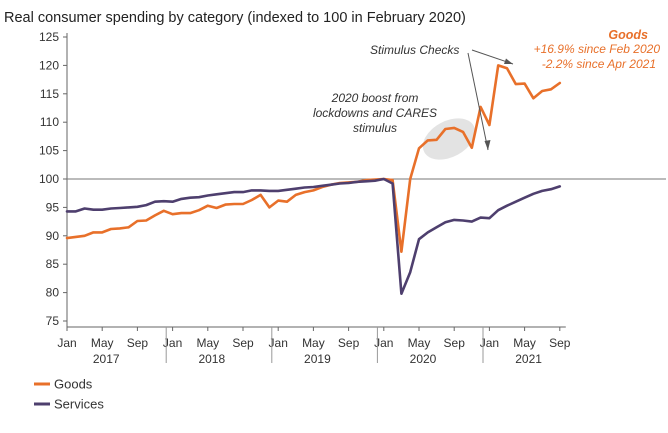 Image resolution: width=668 pixels, height=433 pixels. What do you see at coordinates (49, 122) in the screenshot?
I see `y-tick-label: 110` at bounding box center [49, 122].